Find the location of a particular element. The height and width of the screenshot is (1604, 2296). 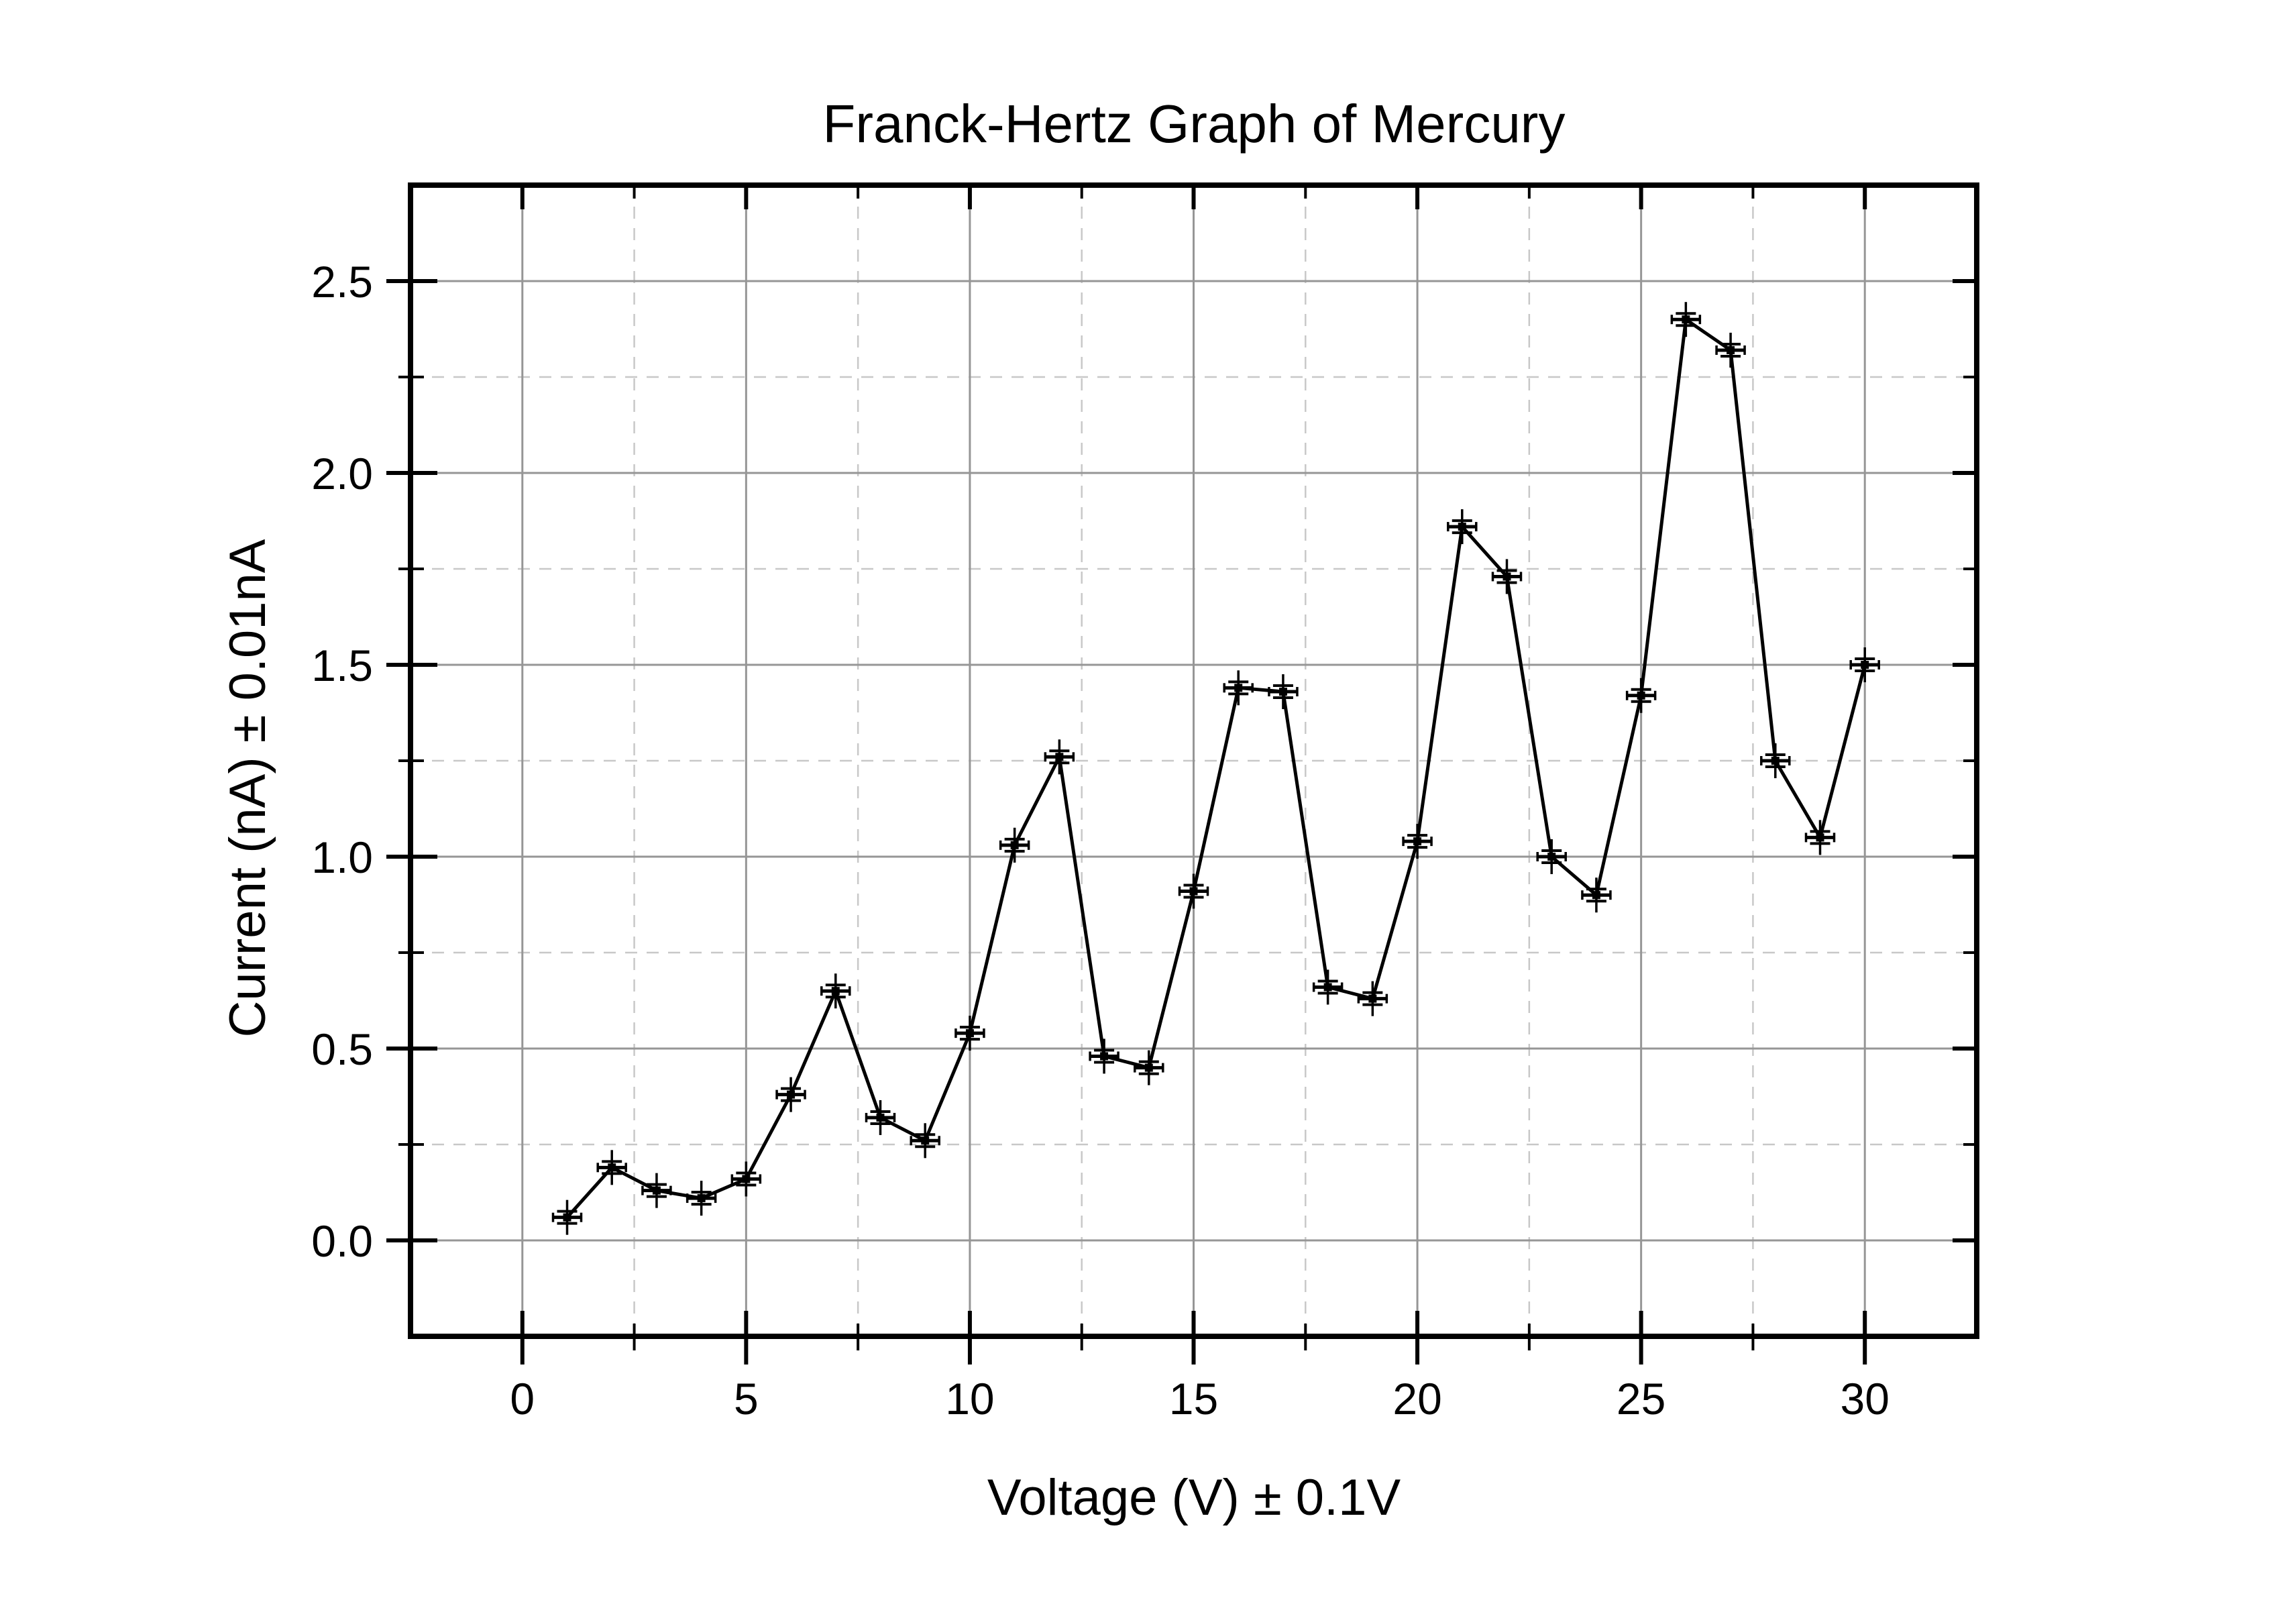

x-tick-label: 30 is located at coordinates (1865, 1399).